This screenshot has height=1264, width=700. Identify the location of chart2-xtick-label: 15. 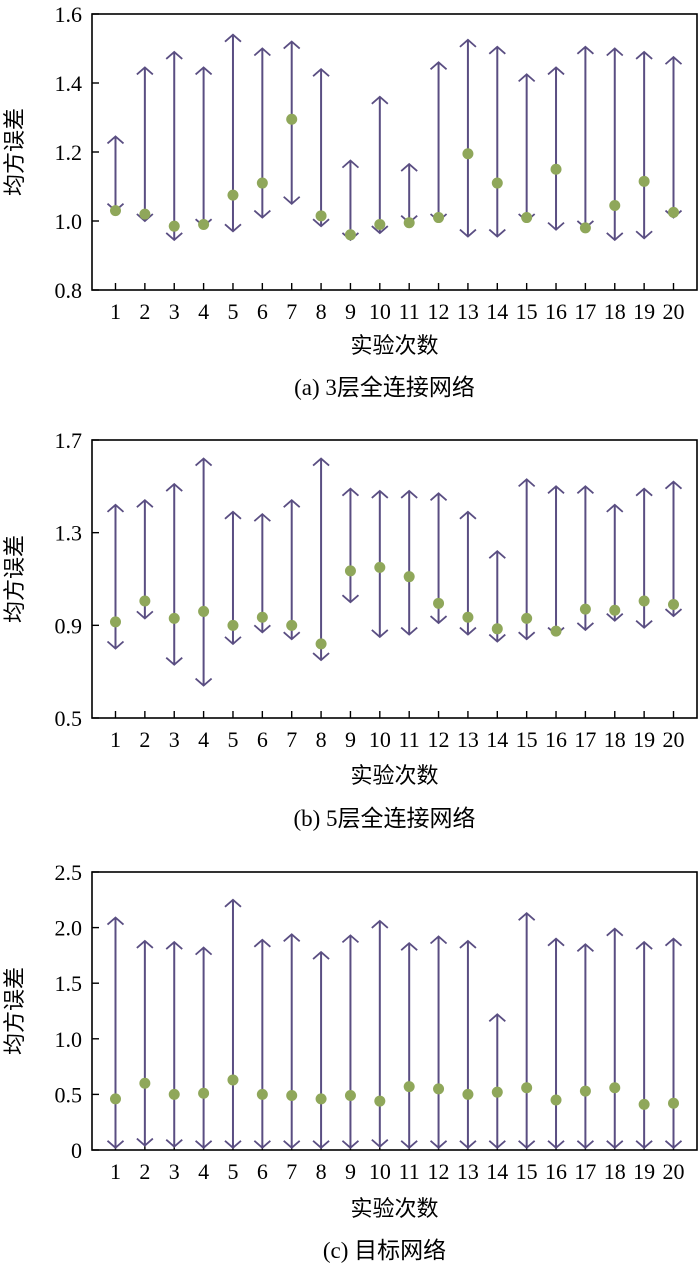
(527, 739).